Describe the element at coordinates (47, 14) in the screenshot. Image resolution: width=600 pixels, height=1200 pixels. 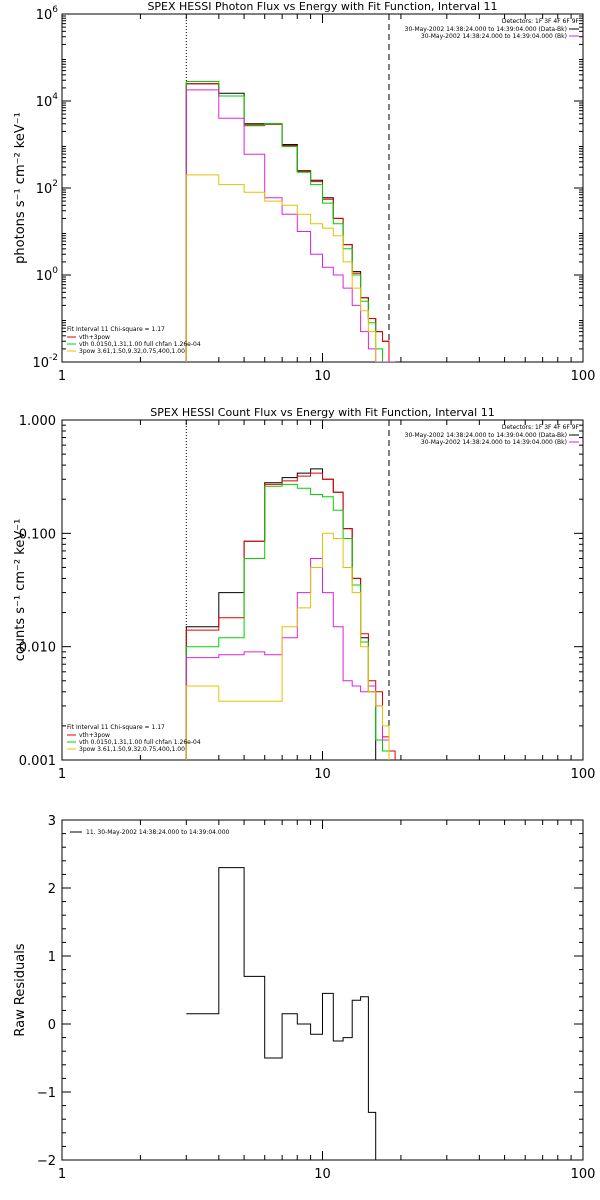
I see `y-tick-label: 10⁶` at that location.